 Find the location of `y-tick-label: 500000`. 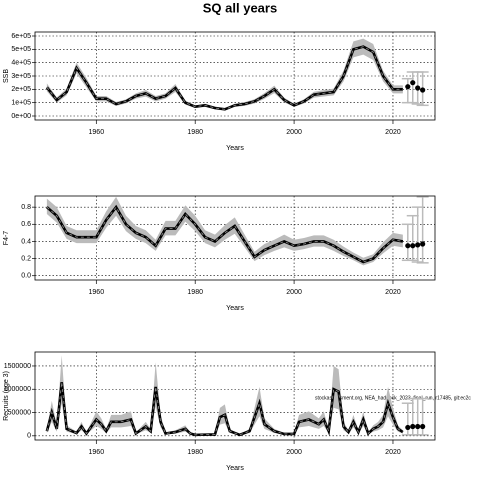

y-tick-label: 500000 is located at coordinates (19, 412).